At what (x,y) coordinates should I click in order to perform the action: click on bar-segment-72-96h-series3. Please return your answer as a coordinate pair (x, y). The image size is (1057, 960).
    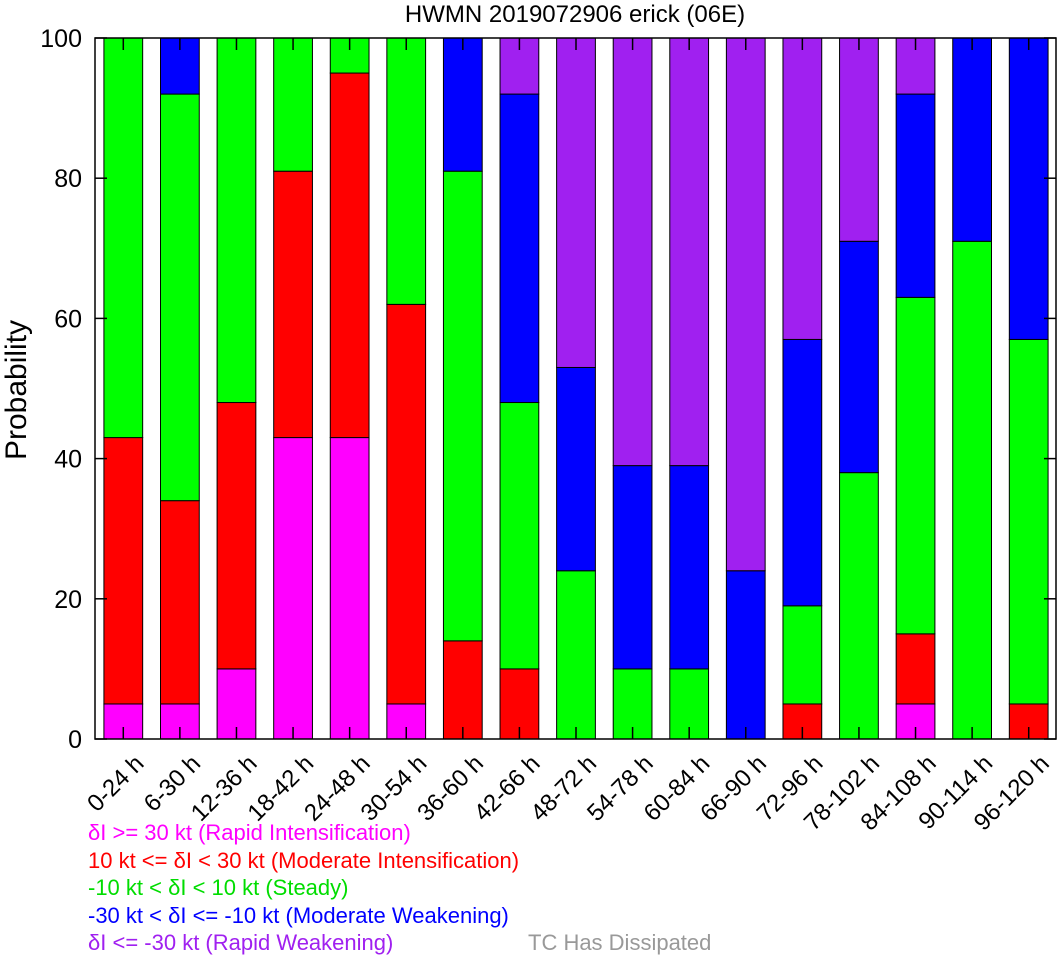
    Looking at the image, I should click on (802, 472).